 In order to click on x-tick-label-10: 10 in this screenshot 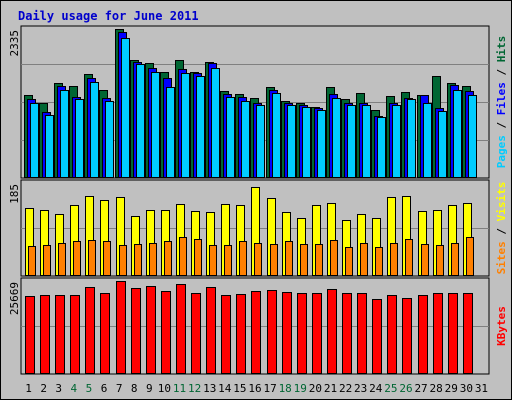, I will do `click(164, 388)`.